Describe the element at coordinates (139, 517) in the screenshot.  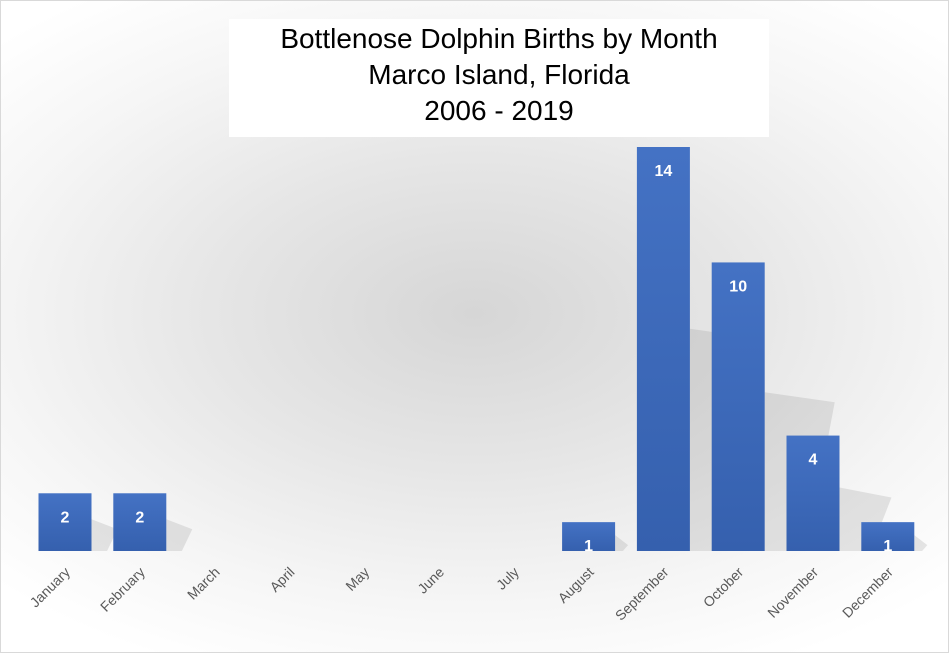
I see `data-label-february: 2` at that location.